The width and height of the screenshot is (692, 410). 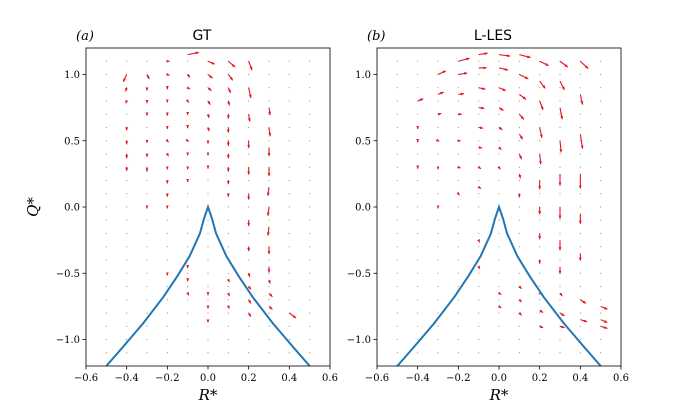 What do you see at coordinates (580, 378) in the screenshot?
I see `x-tick-label: 0.4` at bounding box center [580, 378].